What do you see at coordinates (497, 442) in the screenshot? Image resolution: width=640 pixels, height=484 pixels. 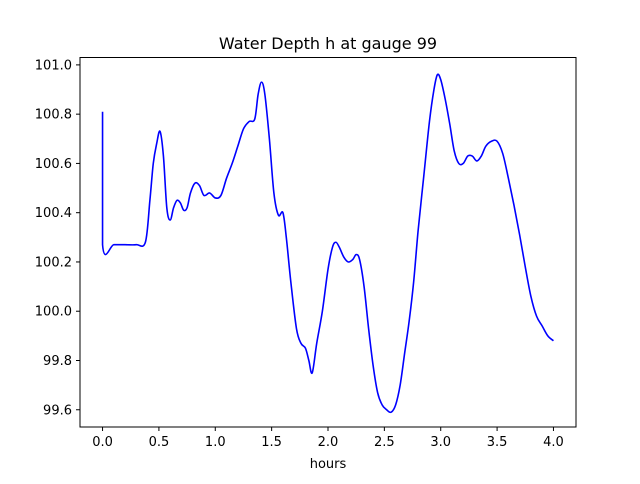 I see `x-tick-label: 3.5` at bounding box center [497, 442].